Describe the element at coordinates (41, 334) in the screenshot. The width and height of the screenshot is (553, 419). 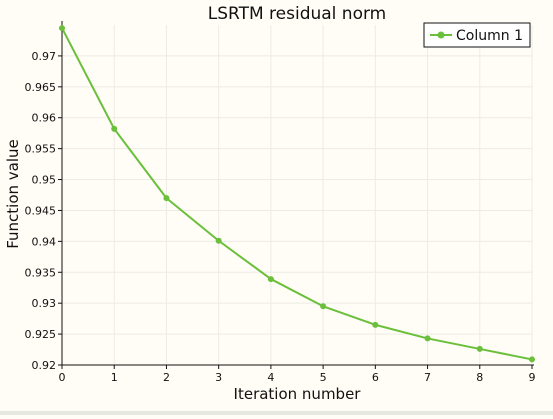
I see `y-tick-label: 0.925` at that location.